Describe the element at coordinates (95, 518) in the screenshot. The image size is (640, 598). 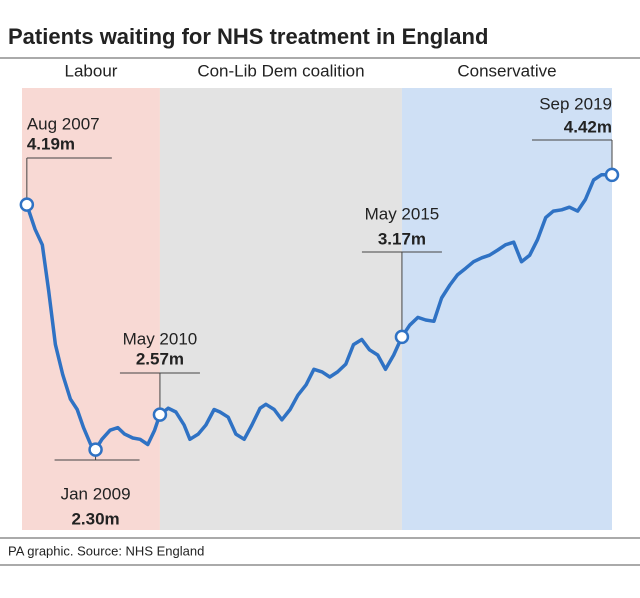
I see `annotation-value: 2.30m` at that location.